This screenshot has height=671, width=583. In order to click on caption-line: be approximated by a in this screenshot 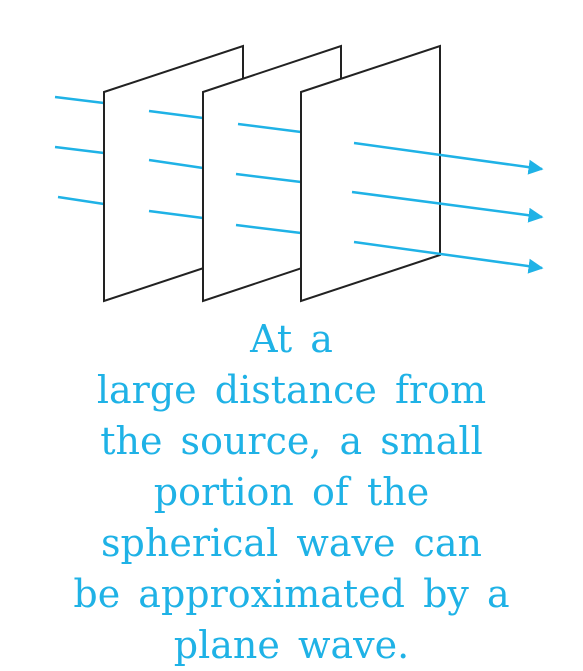, I will do `click(291, 594)`.